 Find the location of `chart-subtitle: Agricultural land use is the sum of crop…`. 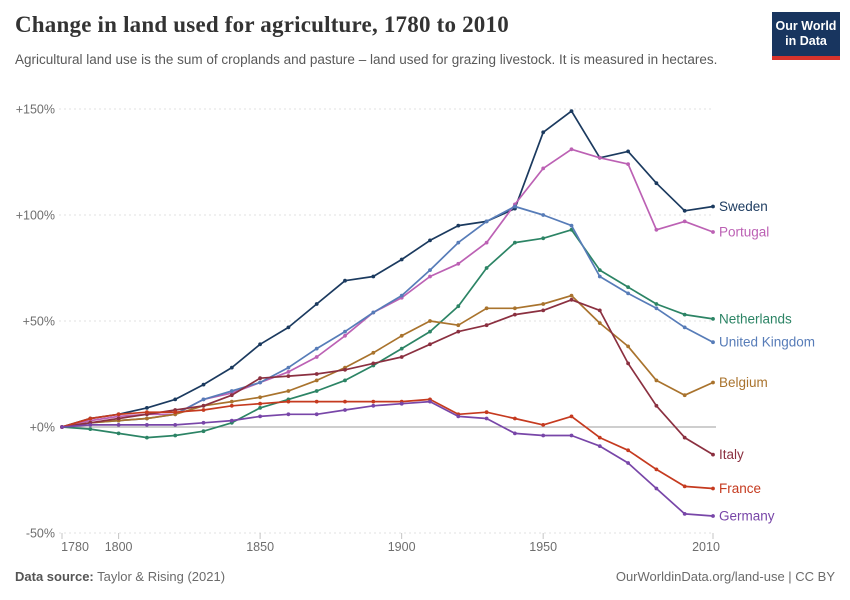

chart-subtitle: Agricultural land use is the sum of crop… is located at coordinates (366, 59).